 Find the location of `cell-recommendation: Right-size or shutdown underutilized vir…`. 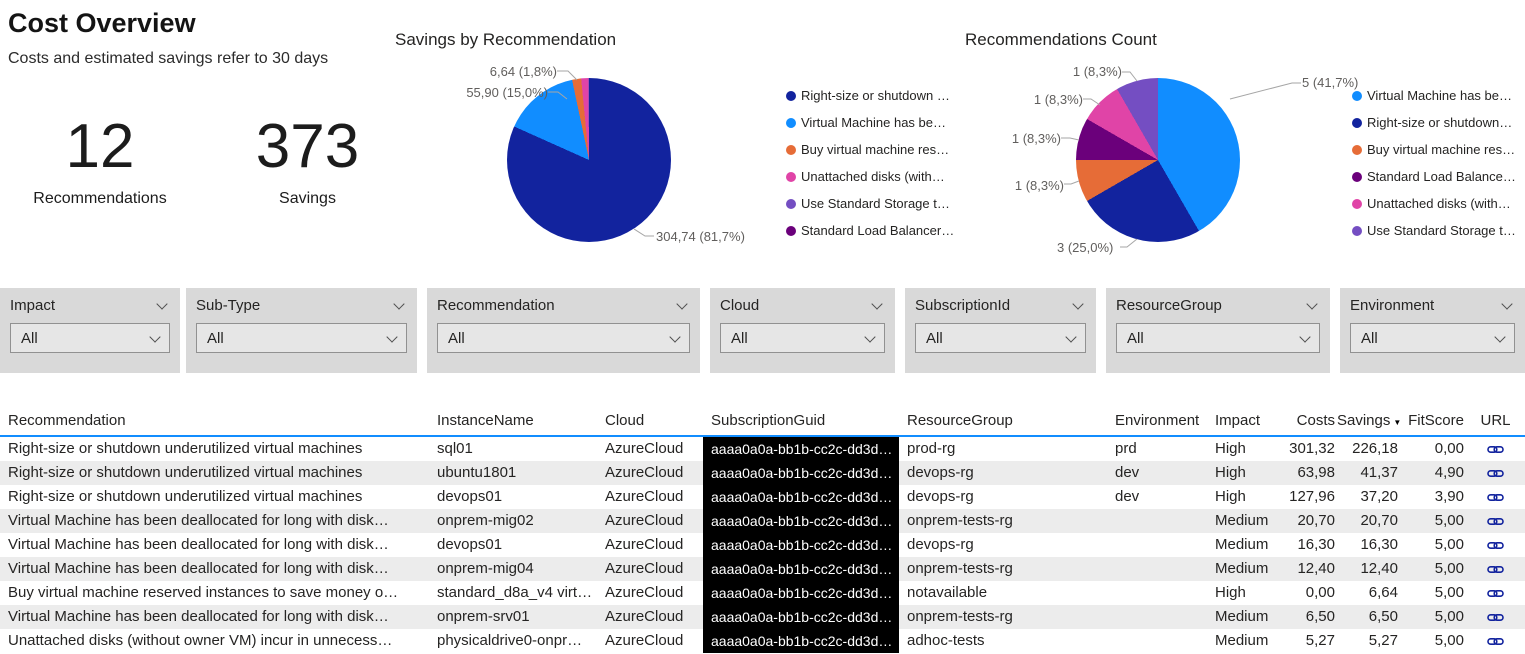

cell-recommendation: Right-size or shutdown underutilized vir… is located at coordinates (185, 472).